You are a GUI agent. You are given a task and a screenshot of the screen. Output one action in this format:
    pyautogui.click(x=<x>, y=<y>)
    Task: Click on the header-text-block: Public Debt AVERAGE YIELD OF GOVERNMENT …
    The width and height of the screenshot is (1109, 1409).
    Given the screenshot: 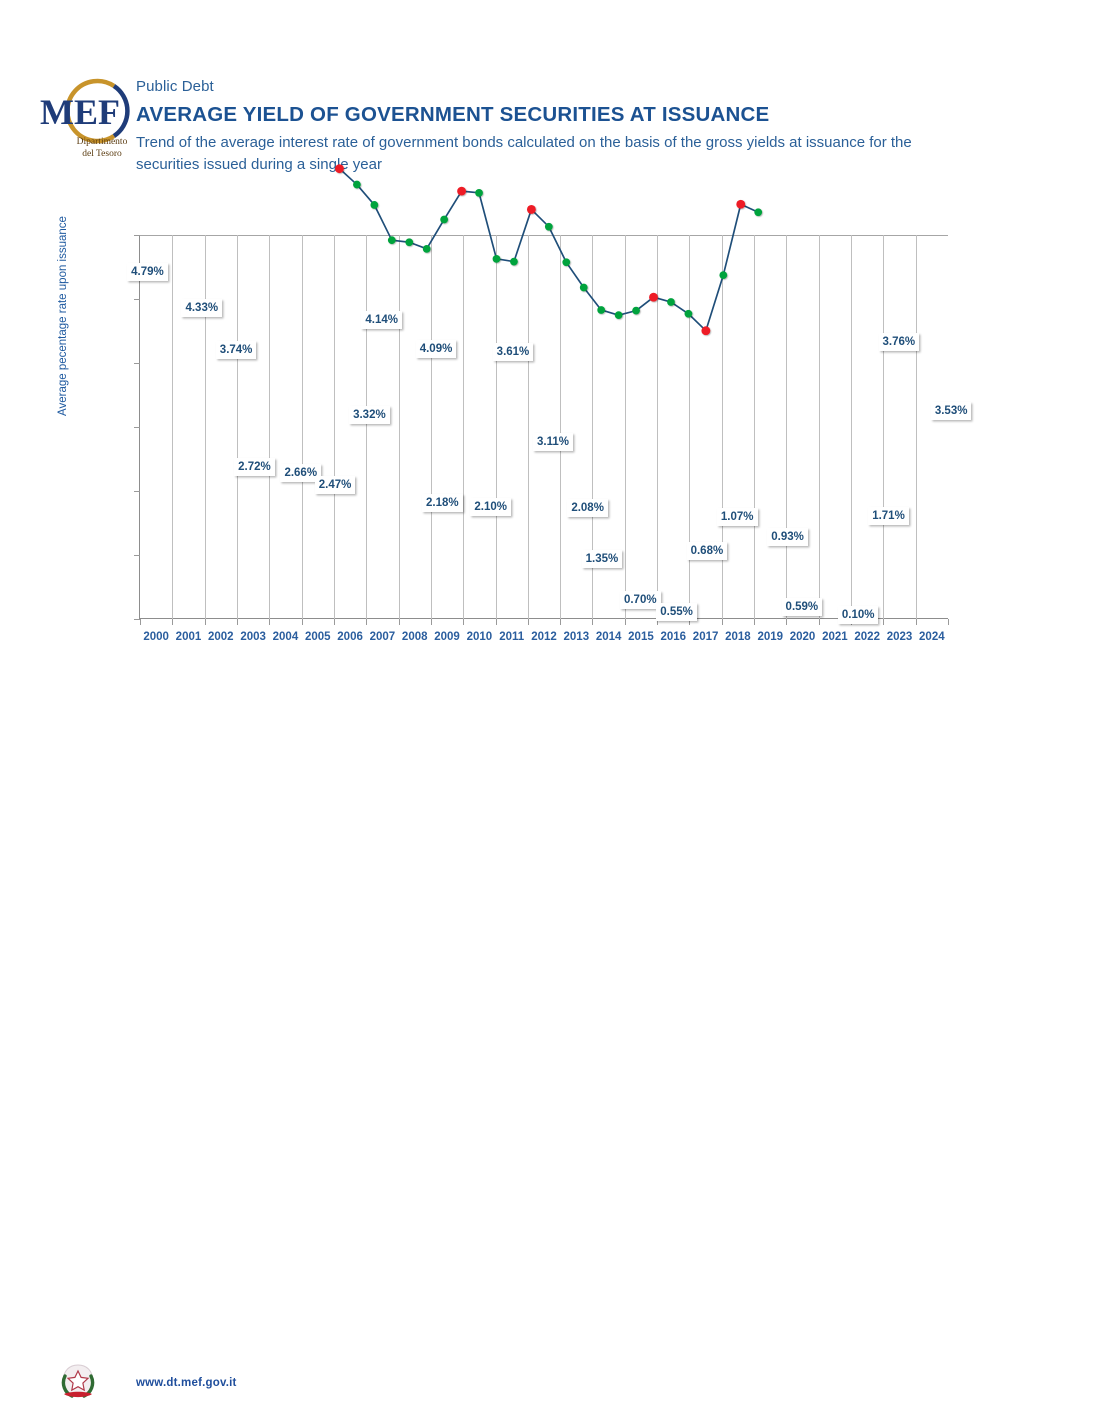 What is the action you would take?
    pyautogui.click(x=566, y=126)
    